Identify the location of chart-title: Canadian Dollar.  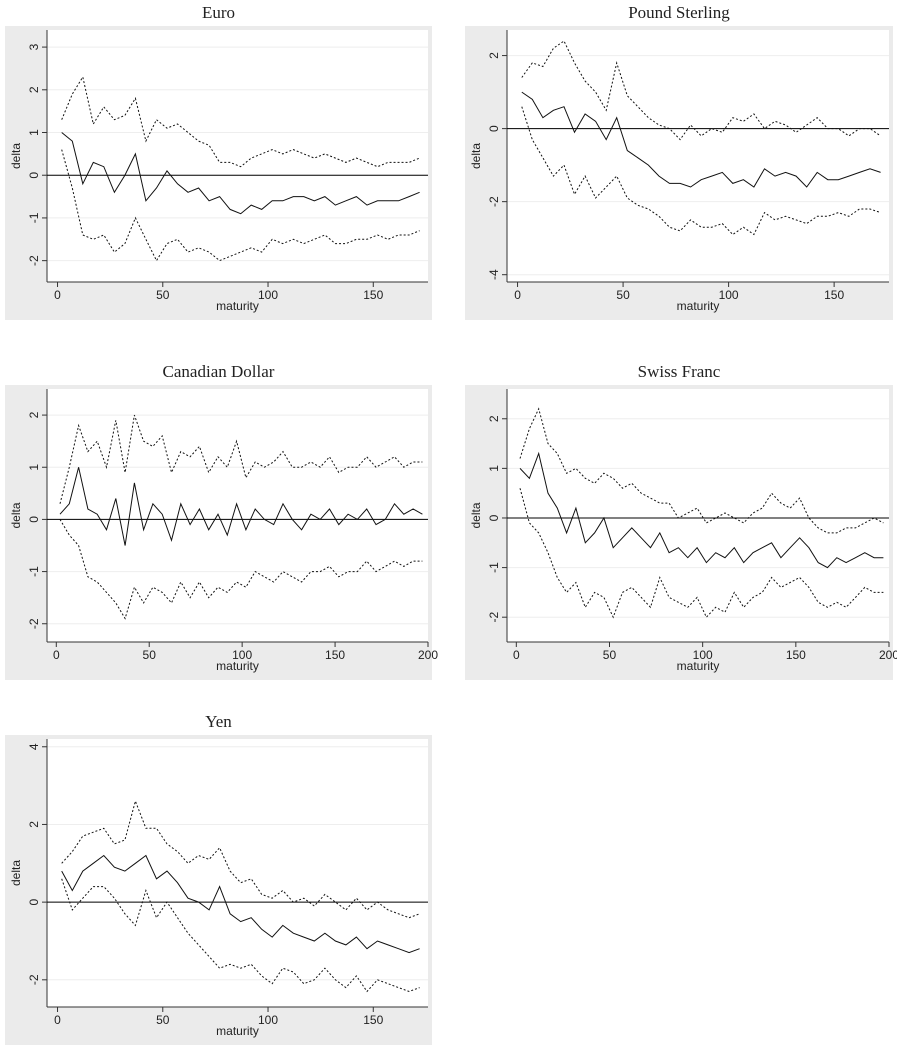
(219, 371).